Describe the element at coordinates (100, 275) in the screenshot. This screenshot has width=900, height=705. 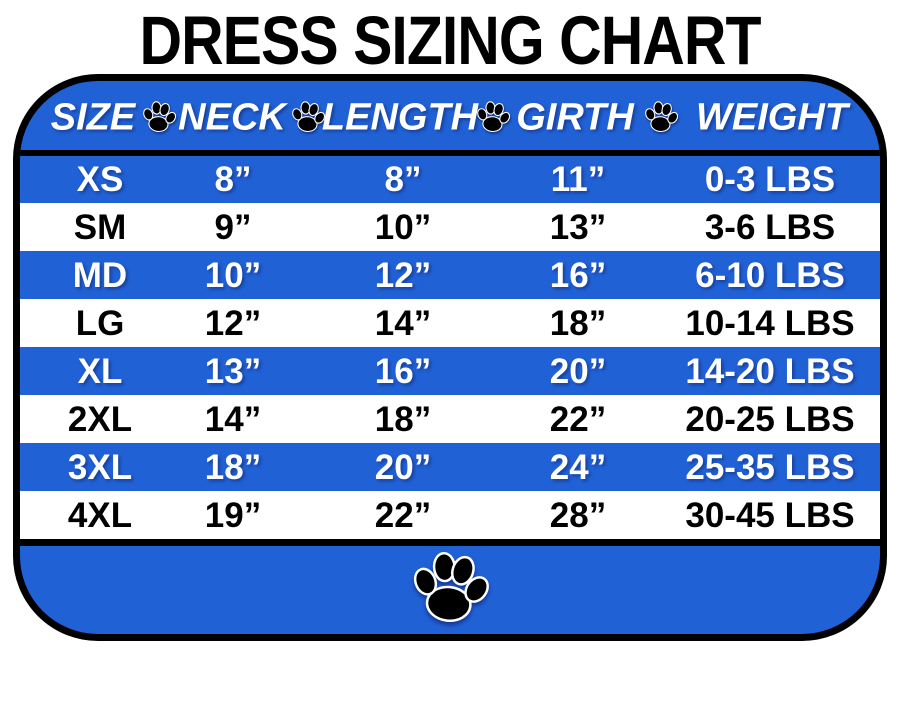
I see `row-cell-size: MD` at that location.